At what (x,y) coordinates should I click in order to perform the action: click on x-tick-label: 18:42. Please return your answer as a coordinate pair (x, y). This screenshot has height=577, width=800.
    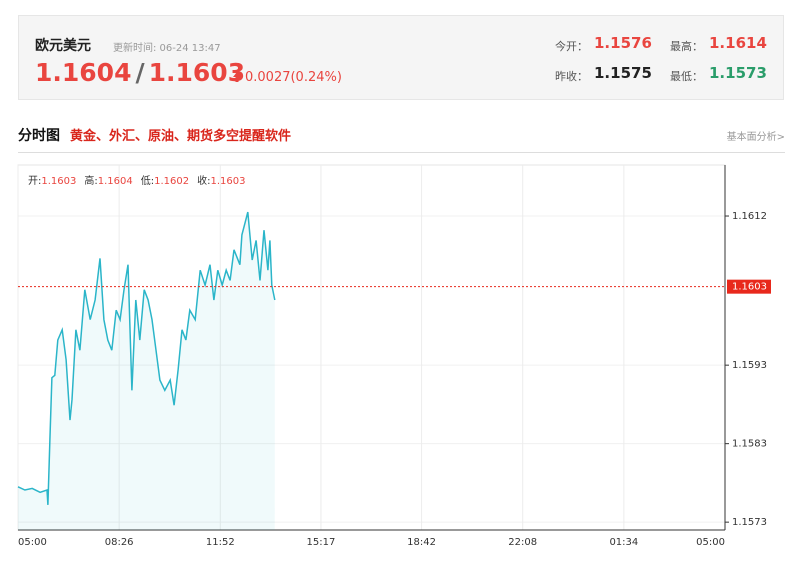
    Looking at the image, I should click on (421, 542).